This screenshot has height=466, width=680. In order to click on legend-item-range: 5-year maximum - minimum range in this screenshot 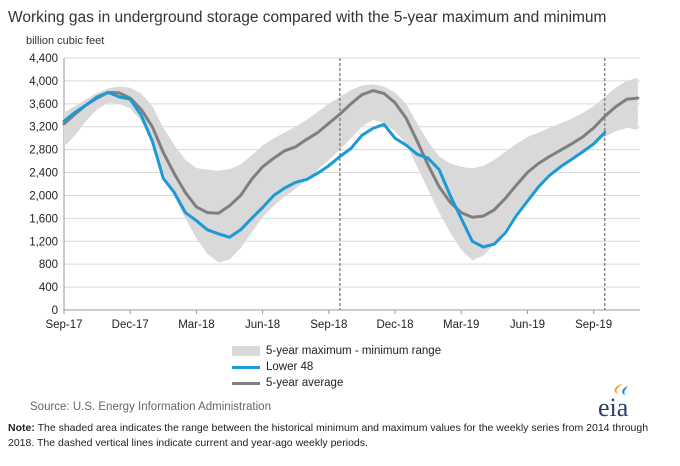, I will do `click(336, 351)`.